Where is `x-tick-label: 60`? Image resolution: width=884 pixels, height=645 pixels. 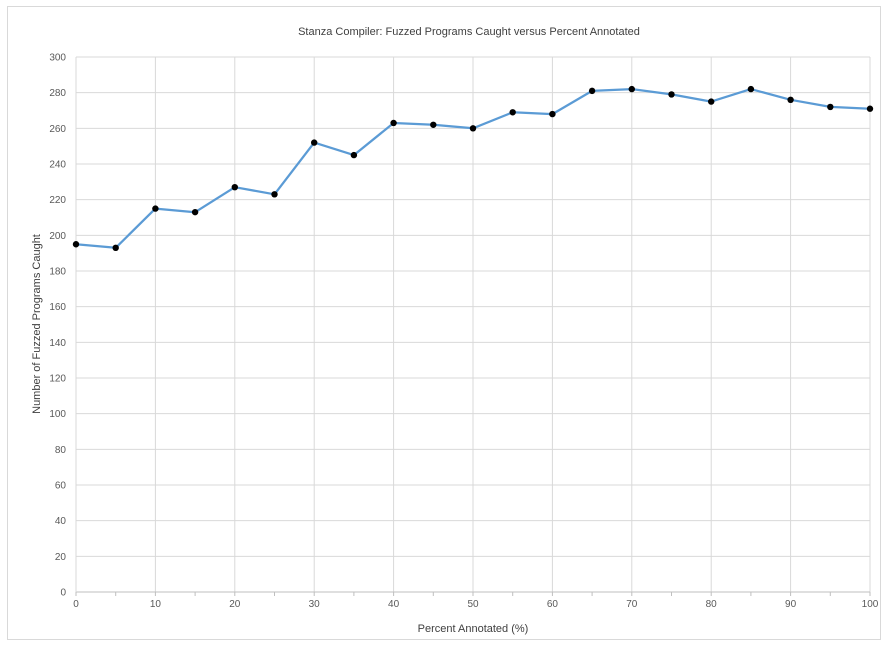 x-tick-label: 60 is located at coordinates (553, 604).